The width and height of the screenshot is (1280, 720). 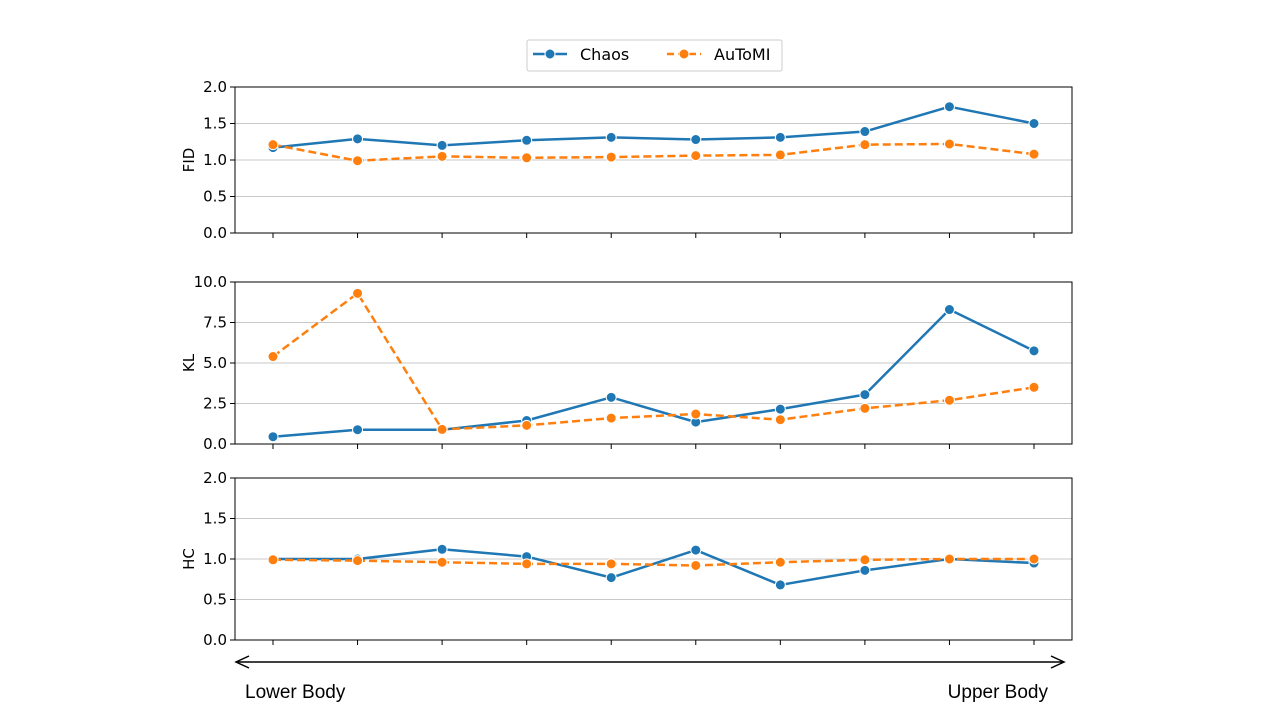 I want to click on fid-ytick-label: 0.0, so click(x=215, y=233).